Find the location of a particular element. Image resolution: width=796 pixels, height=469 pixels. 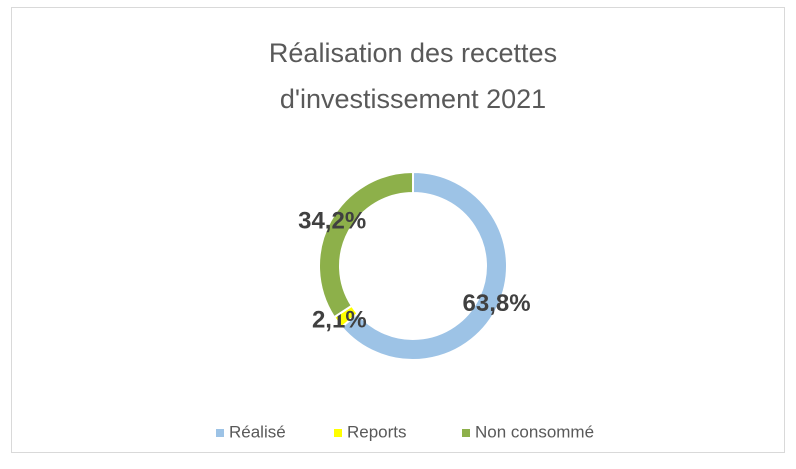

data-label: 34,2% is located at coordinates (332, 220).